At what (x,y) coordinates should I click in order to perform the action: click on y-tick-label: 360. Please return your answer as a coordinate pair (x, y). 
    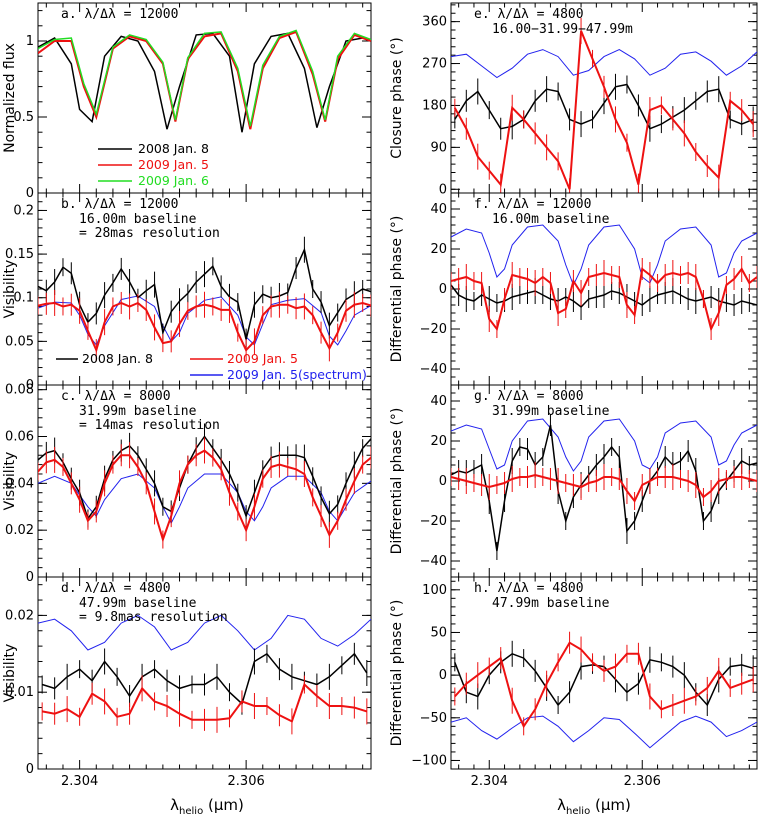
    Looking at the image, I should click on (434, 22).